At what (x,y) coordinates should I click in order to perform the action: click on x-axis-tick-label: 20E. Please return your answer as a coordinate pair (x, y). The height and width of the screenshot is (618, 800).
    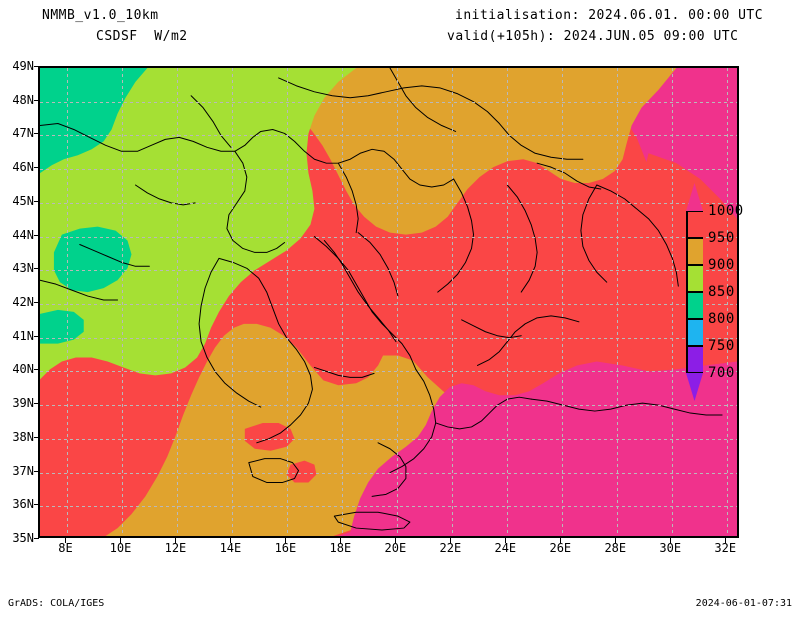
    Looking at the image, I should click on (395, 548).